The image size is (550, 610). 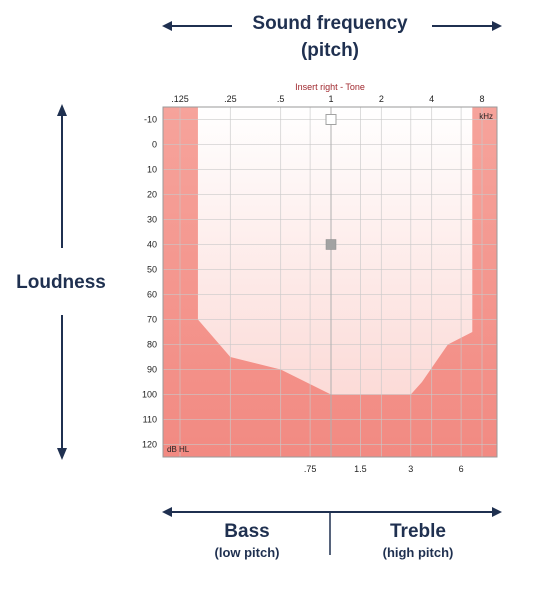 What do you see at coordinates (431, 99) in the screenshot?
I see `x-top-tick-label: 4` at bounding box center [431, 99].